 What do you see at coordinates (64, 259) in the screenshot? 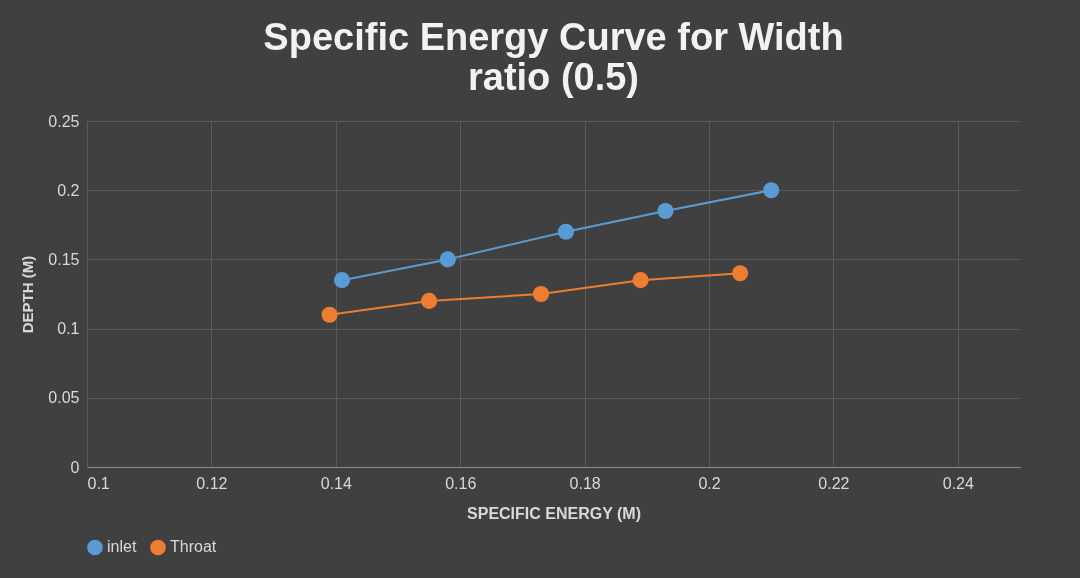
I see `y-tick-label: 0.15` at bounding box center [64, 259].